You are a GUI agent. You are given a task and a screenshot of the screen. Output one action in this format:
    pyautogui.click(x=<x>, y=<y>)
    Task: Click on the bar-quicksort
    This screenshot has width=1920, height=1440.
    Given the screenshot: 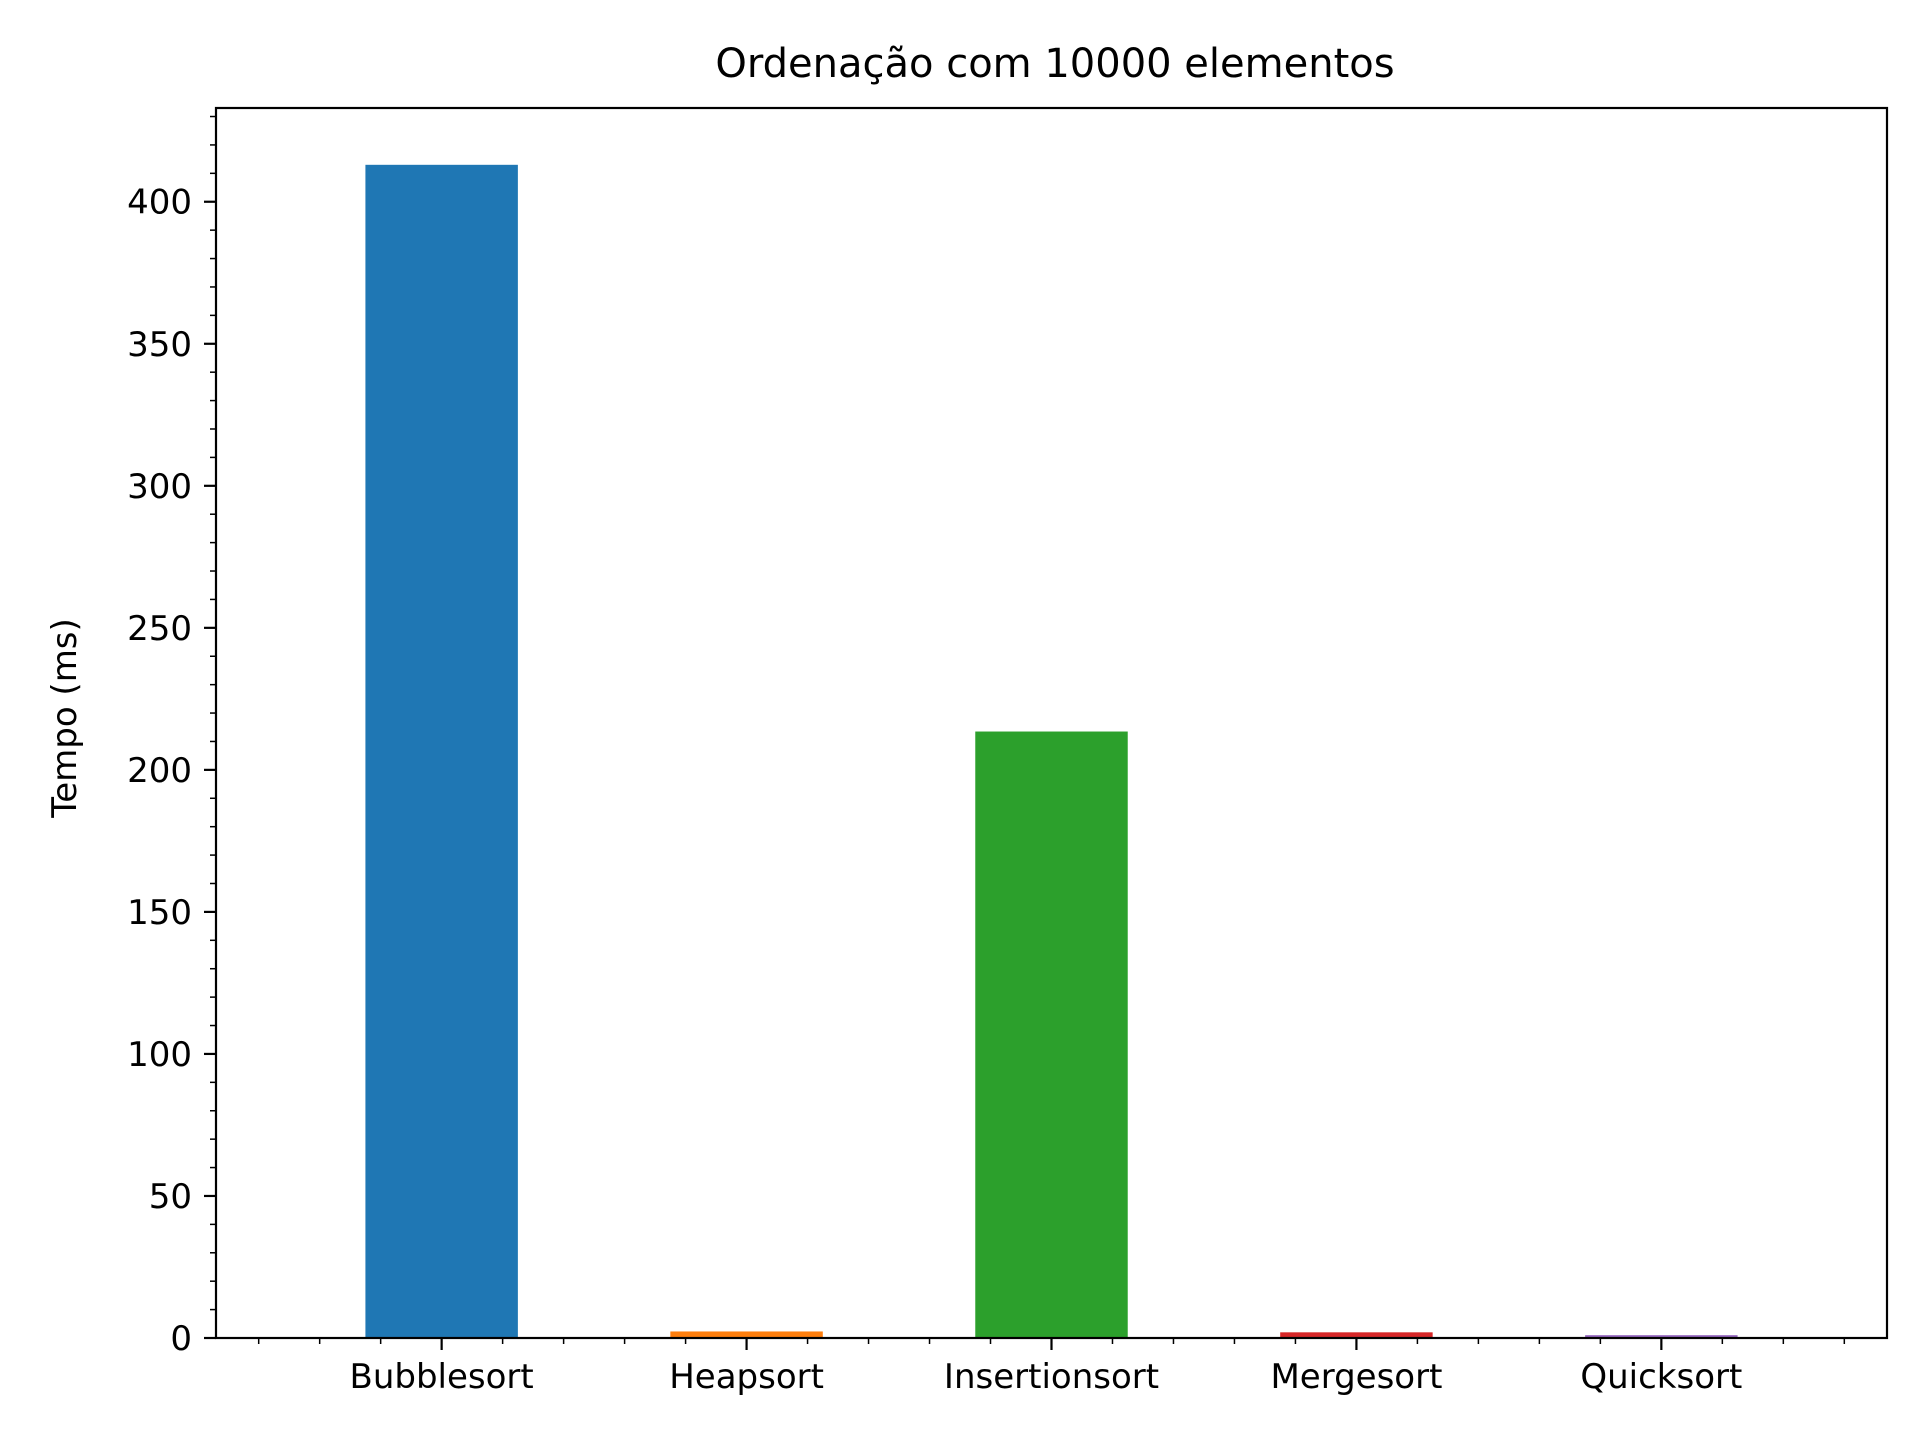 What is the action you would take?
    pyautogui.click(x=1661, y=1336)
    